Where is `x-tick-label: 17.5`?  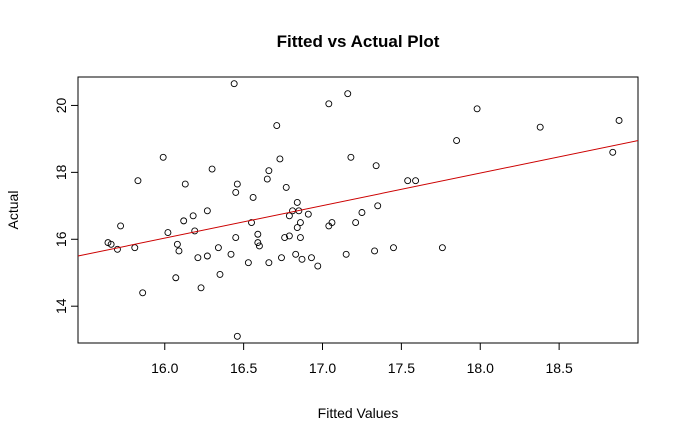 x-tick-label: 17.5 is located at coordinates (401, 368).